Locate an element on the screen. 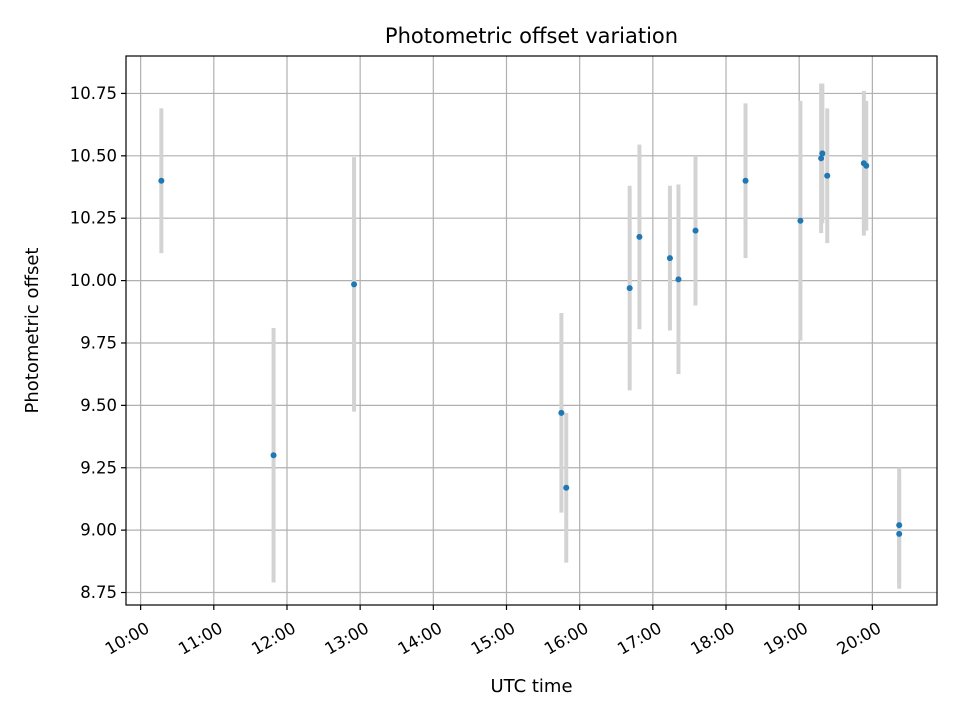  y-tick-label: 10.25 is located at coordinates (93, 218).